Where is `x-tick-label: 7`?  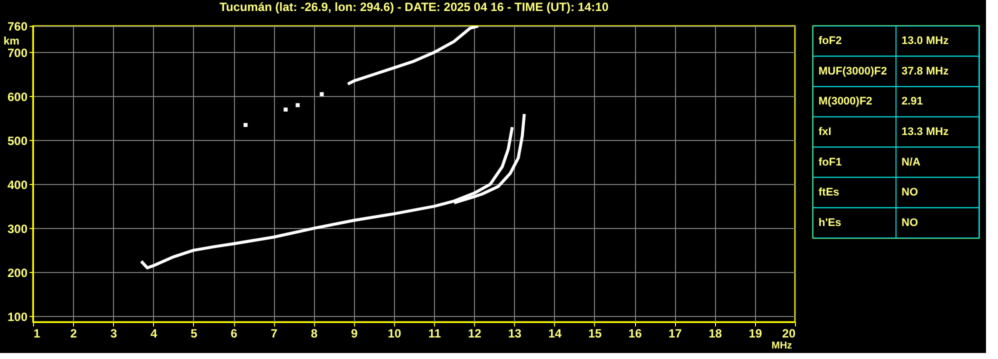
x-tick-label: 7 is located at coordinates (274, 333).